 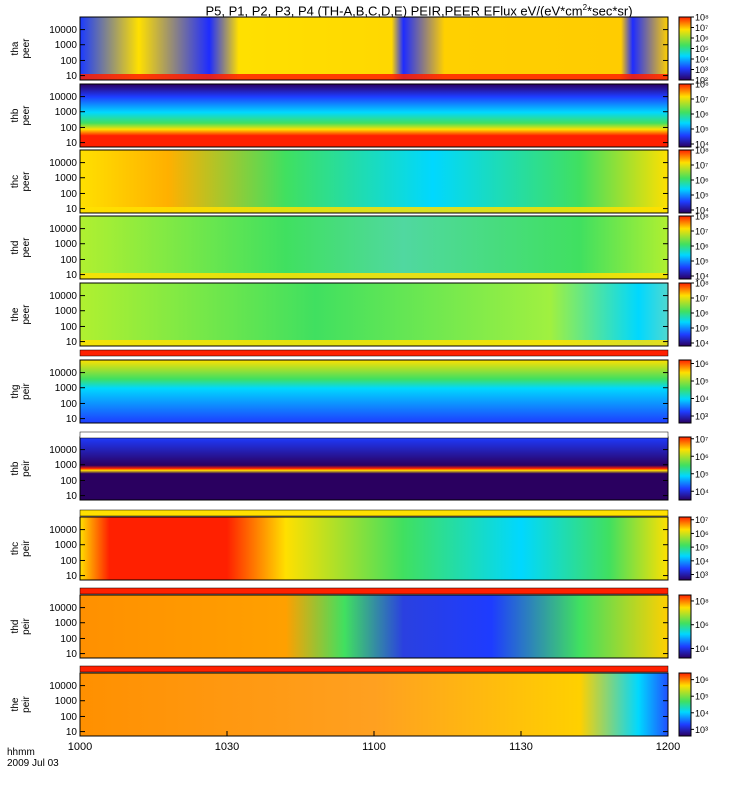 What do you see at coordinates (685, 391) in the screenshot?
I see `colorbar-thg-peir` at bounding box center [685, 391].